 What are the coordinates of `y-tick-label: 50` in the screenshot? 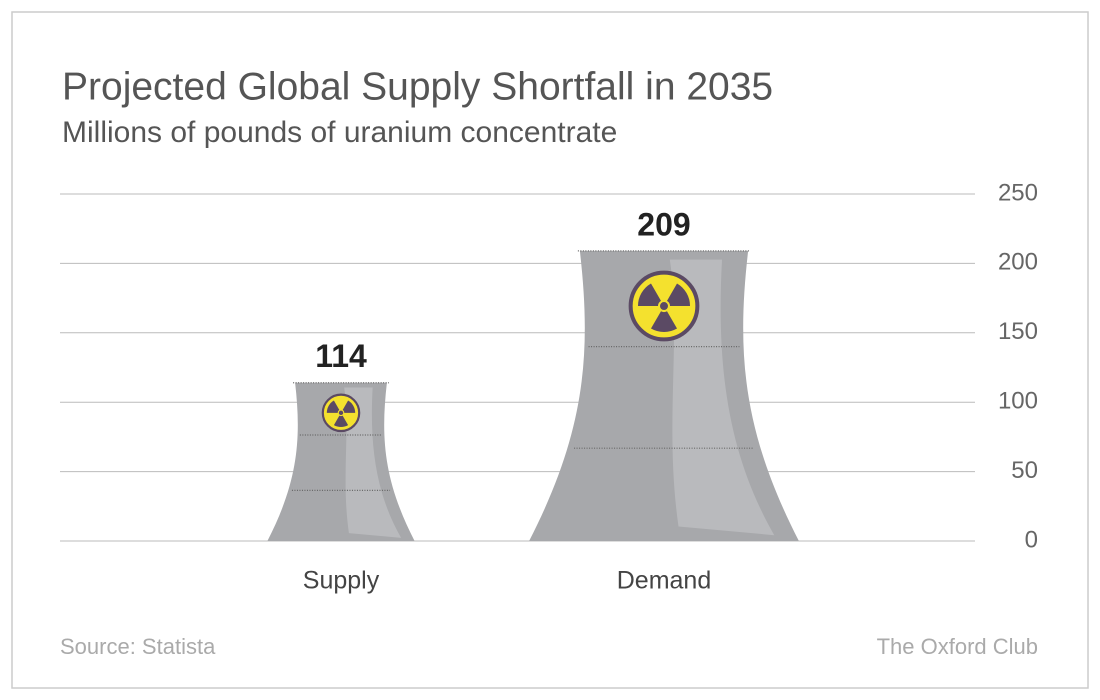 It's located at (1024, 470).